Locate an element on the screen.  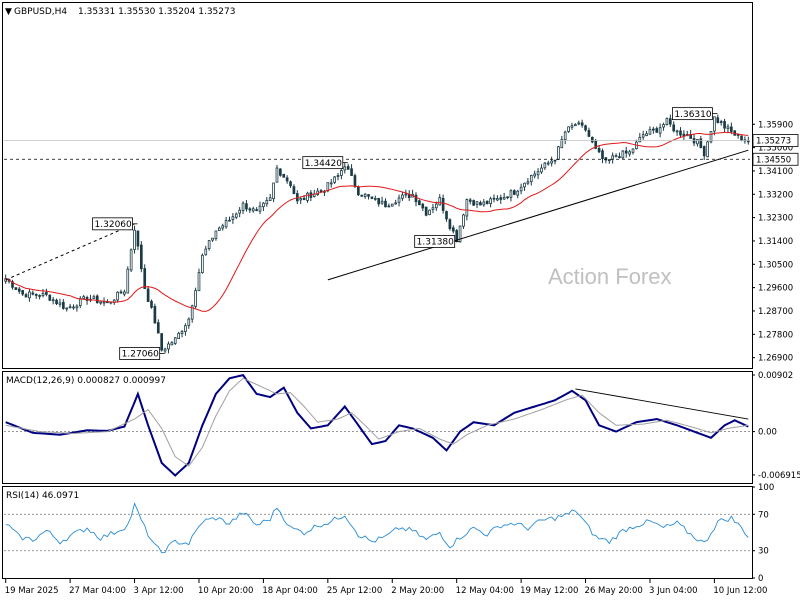
macd-tick-label: 0.00902 is located at coordinates (775, 376).